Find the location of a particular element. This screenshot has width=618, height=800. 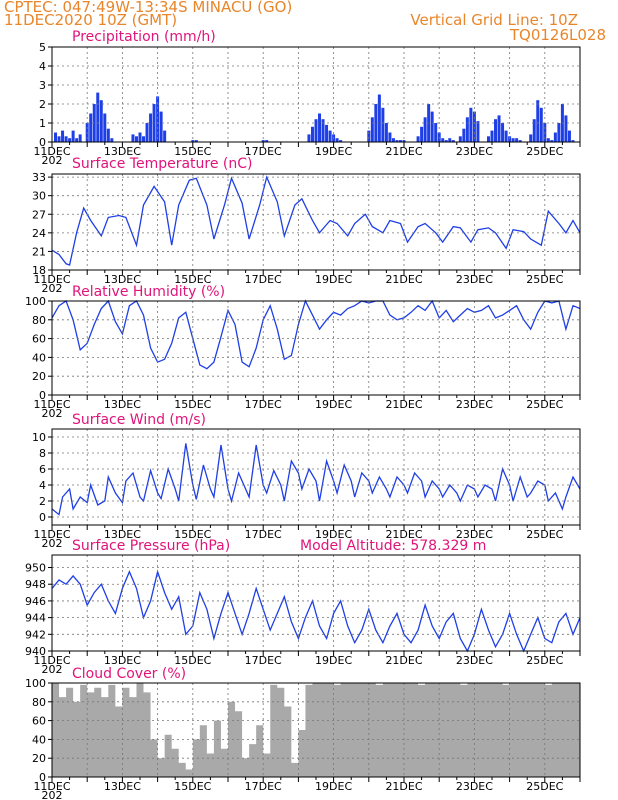

ytick-label: 18 is located at coordinates (39, 270).